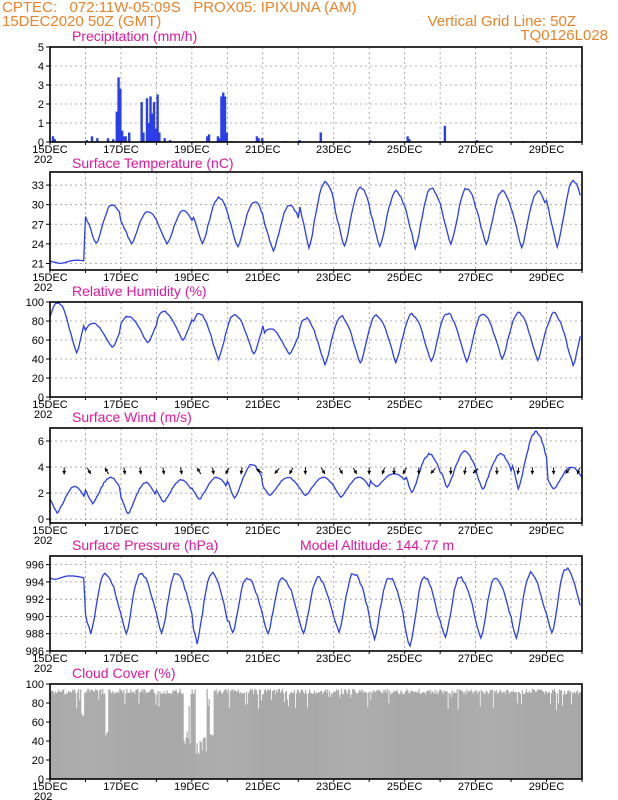  Describe the element at coordinates (38, 245) in the screenshot. I see `y-tick-label: 24` at that location.